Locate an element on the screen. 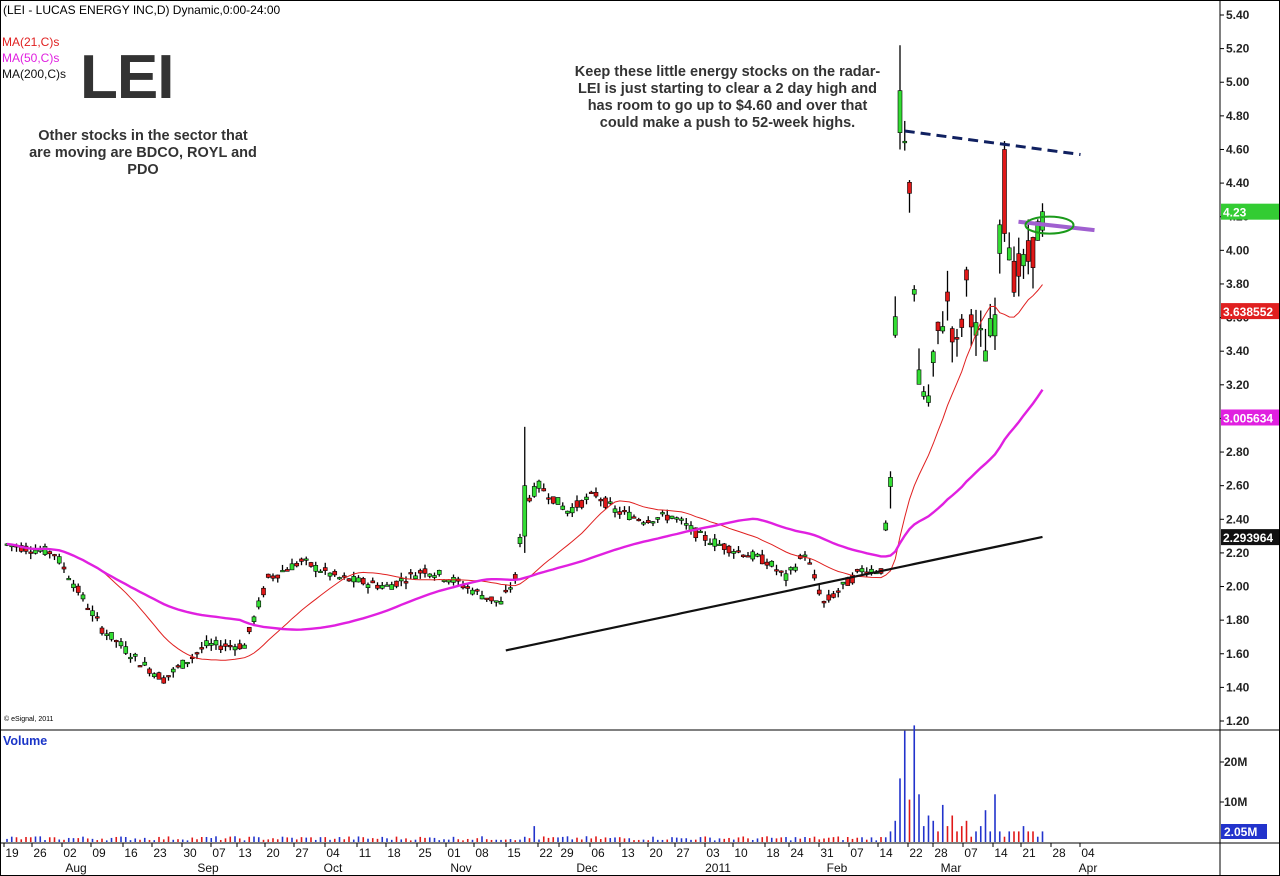 The width and height of the screenshot is (1280, 876). x-day-label: 14 is located at coordinates (1001, 853).